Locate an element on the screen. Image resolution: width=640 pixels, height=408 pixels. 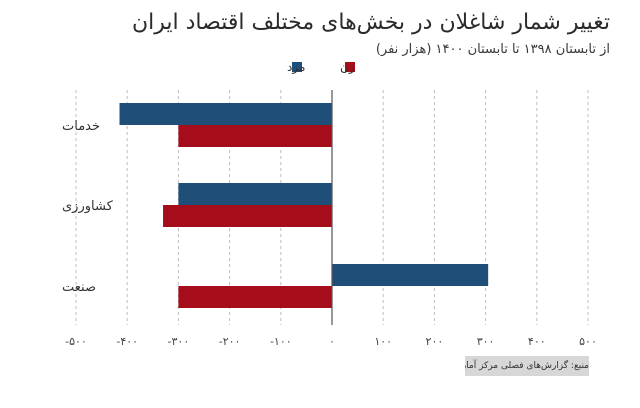
x-tick-label: ۴۰۰ is located at coordinates (537, 341).